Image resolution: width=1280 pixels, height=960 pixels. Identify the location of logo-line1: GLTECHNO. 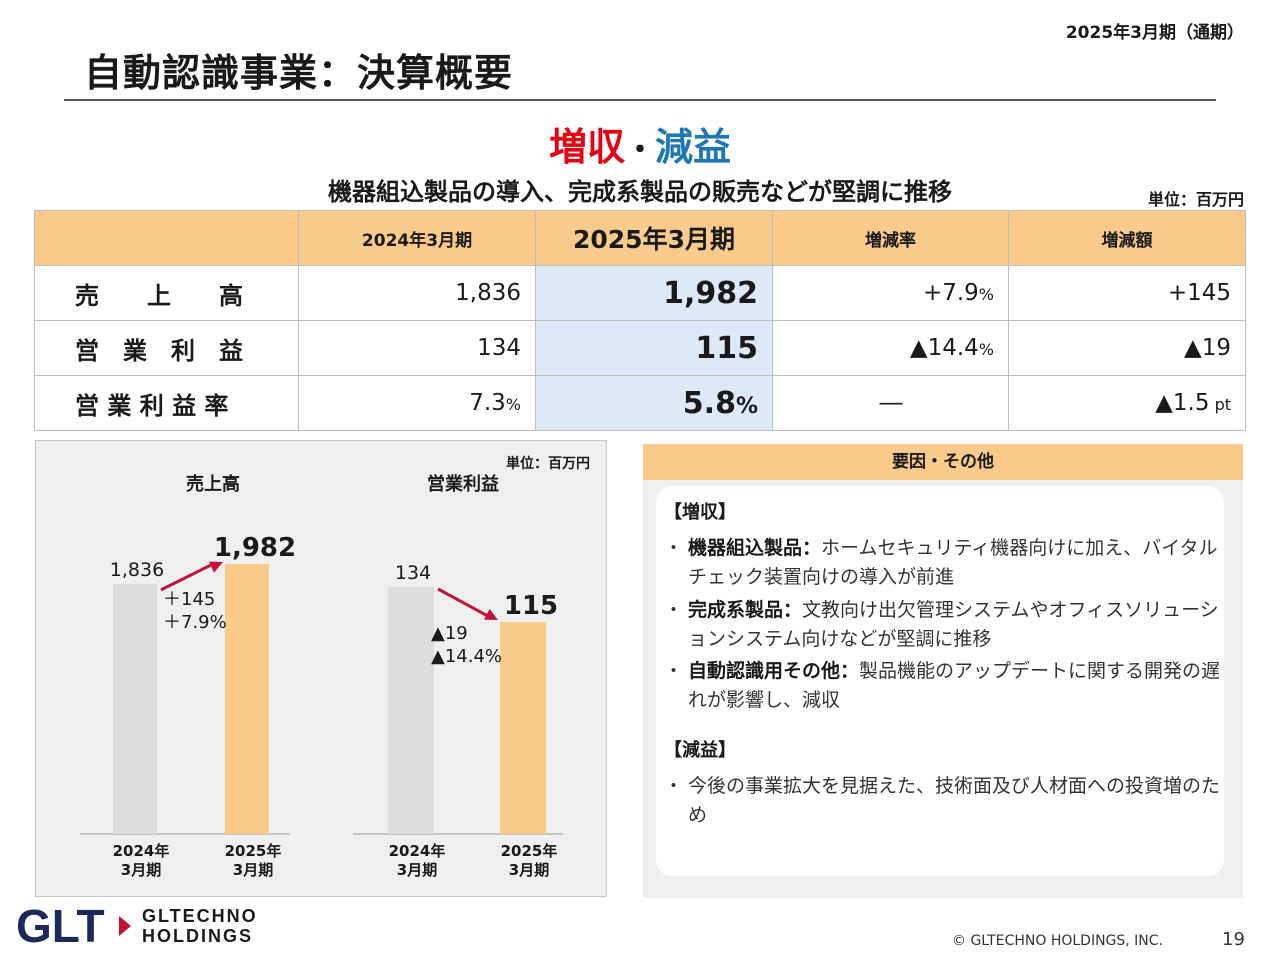
(200, 916).